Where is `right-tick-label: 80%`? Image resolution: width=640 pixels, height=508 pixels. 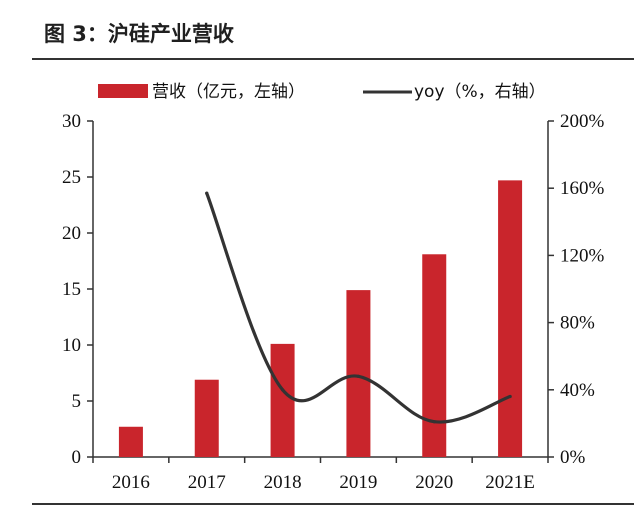 right-tick-label: 80% is located at coordinates (577, 323).